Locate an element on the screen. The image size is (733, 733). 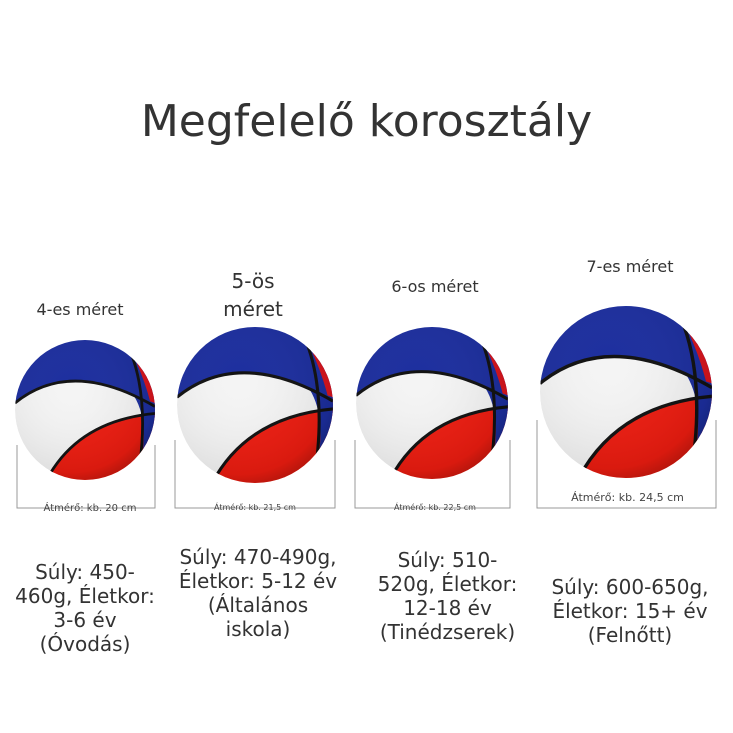
diameter-label: Átmérő: kb. 20 cm is located at coordinates (90, 508).